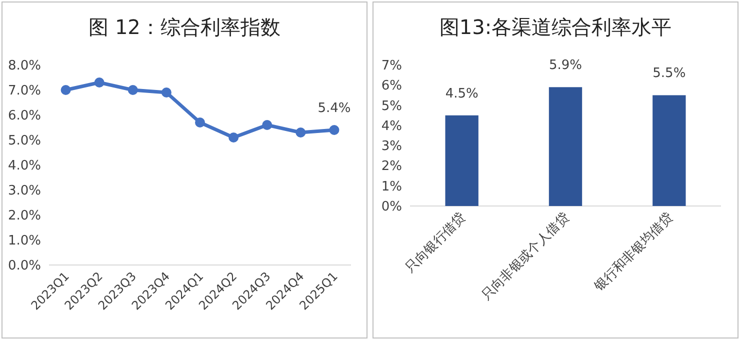  Describe the element at coordinates (633, 253) in the screenshot. I see `x-tick-label: 银行和非银均借贷` at that location.